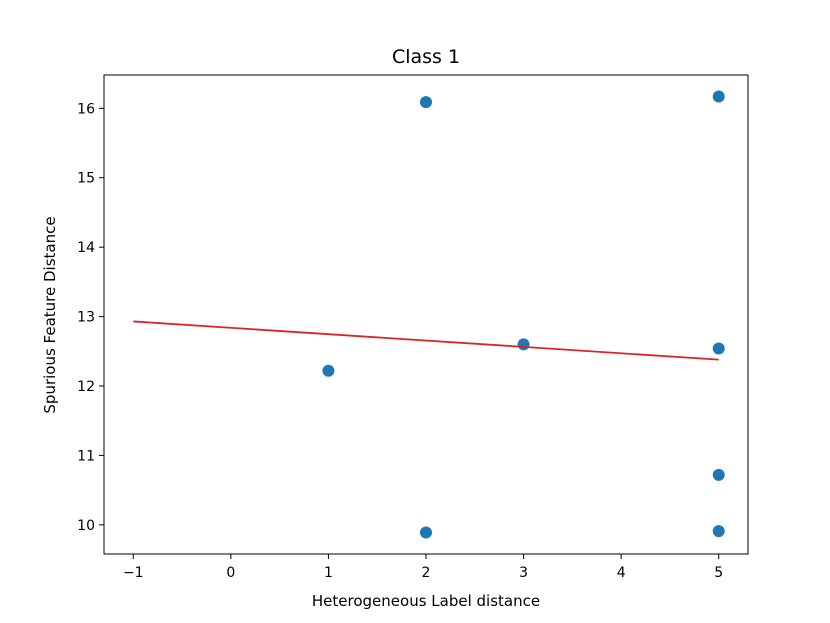 This screenshot has height=623, width=830. I want to click on x-tick-label: 0, so click(230, 573).